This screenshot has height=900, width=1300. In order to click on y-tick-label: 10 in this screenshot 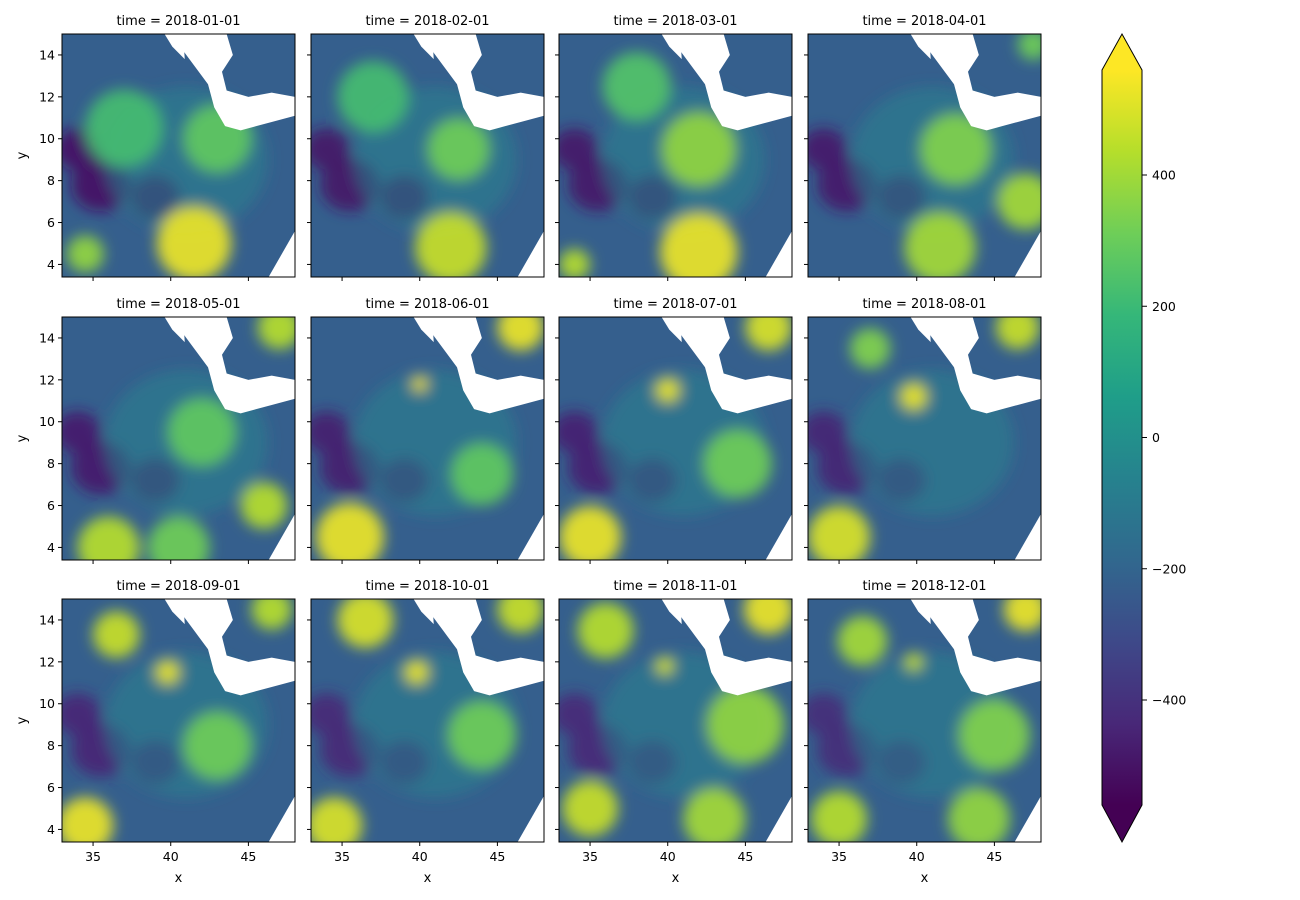, I will do `click(47, 703)`.